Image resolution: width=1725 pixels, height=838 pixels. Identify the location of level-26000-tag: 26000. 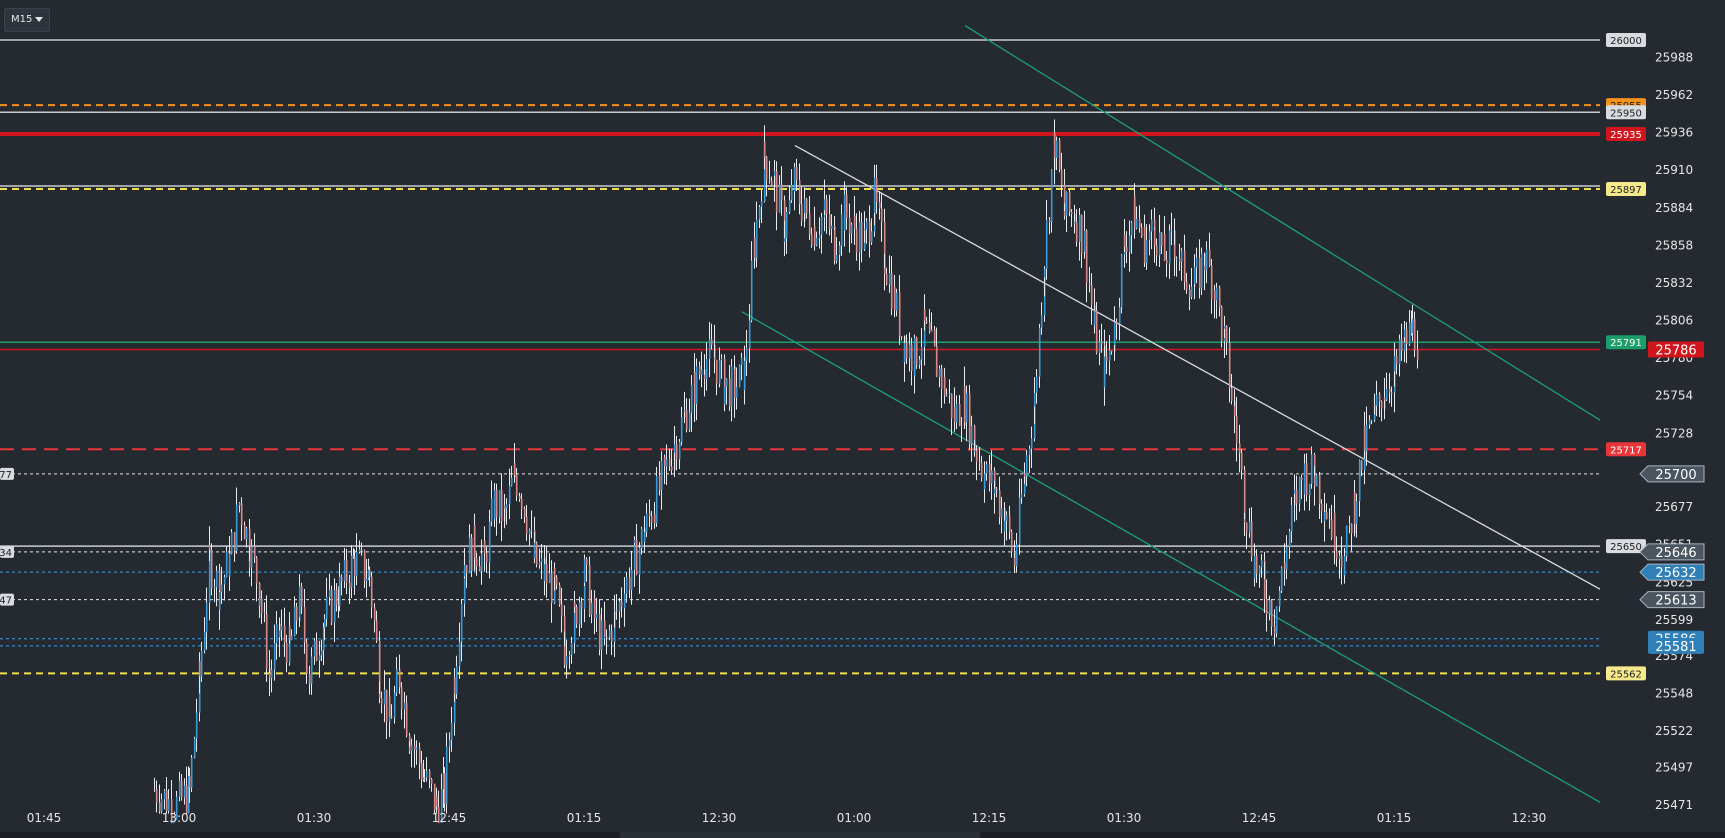
(1626, 40).